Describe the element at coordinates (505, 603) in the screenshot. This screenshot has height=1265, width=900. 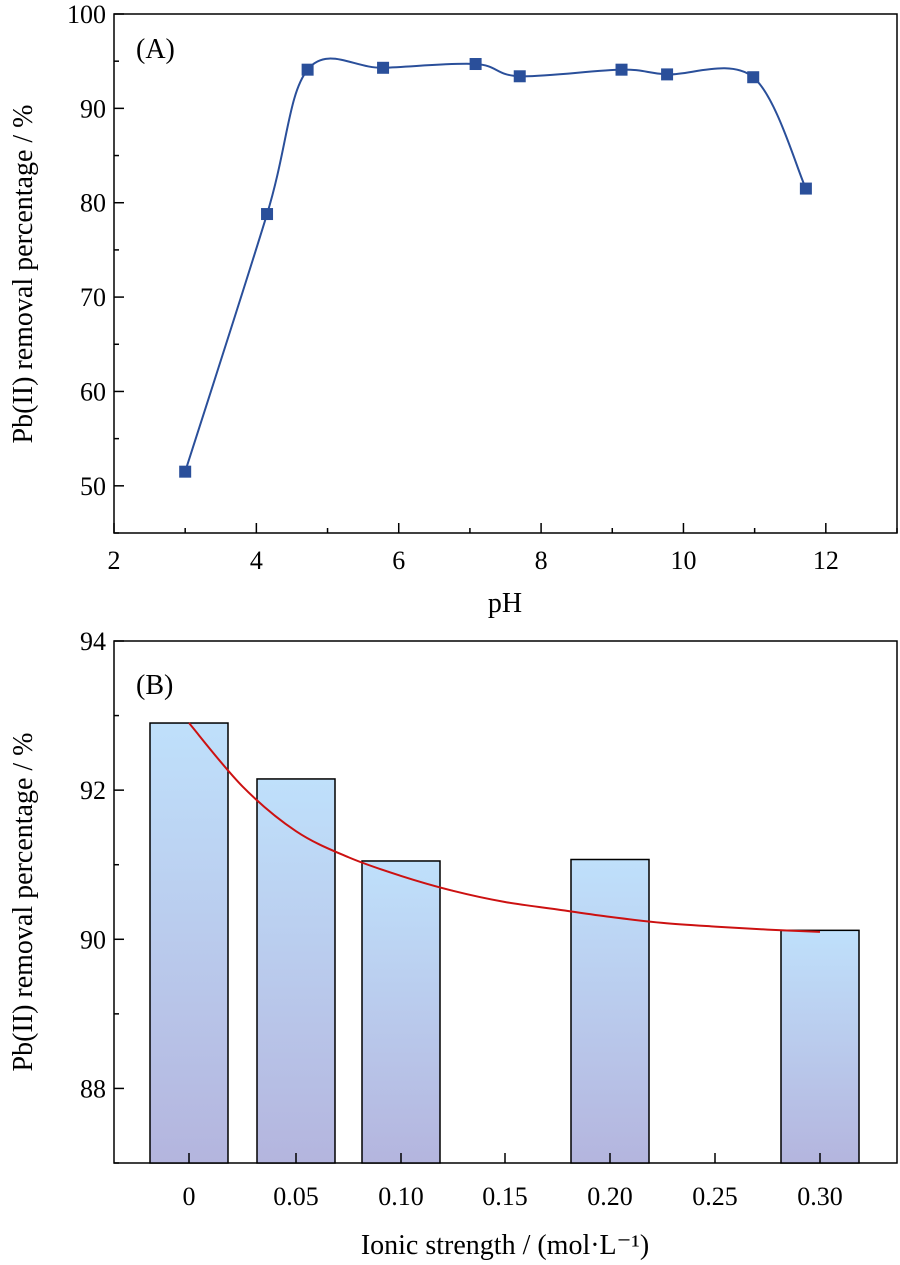
I see `panel-a-xlabel: pH` at that location.